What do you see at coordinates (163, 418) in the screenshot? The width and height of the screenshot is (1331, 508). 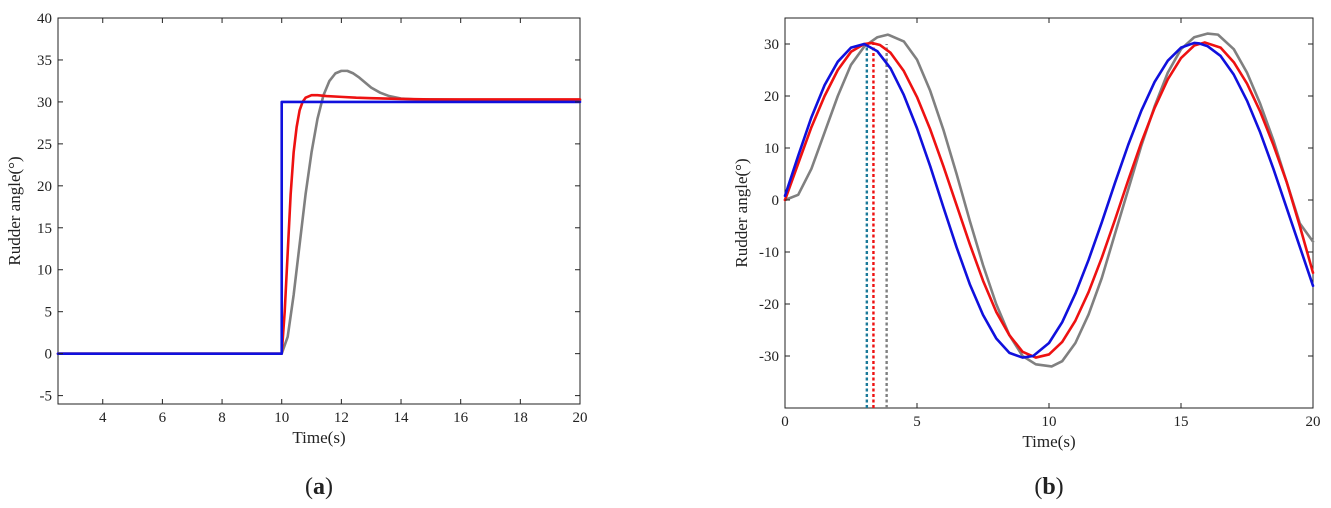 I see `x-tick-label-1: 6` at bounding box center [163, 418].